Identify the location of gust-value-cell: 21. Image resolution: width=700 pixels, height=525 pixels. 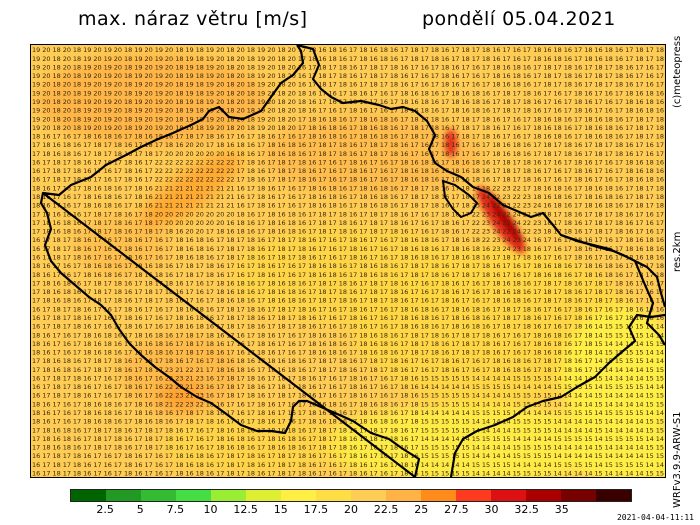
(189, 387).